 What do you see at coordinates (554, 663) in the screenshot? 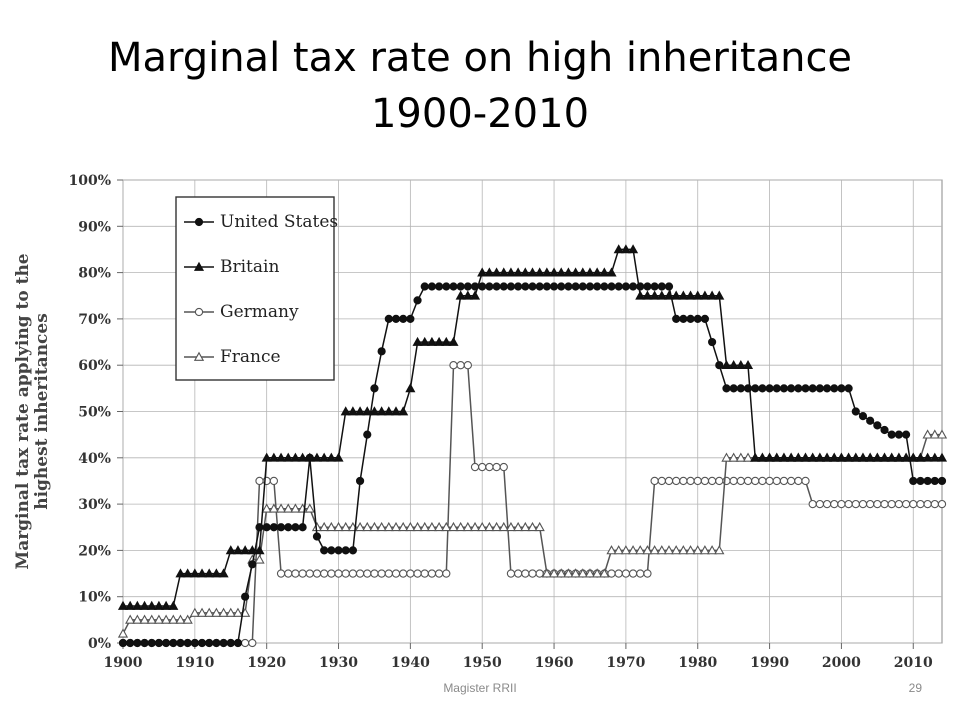
I see `x-tick-label: 1960` at bounding box center [554, 663].